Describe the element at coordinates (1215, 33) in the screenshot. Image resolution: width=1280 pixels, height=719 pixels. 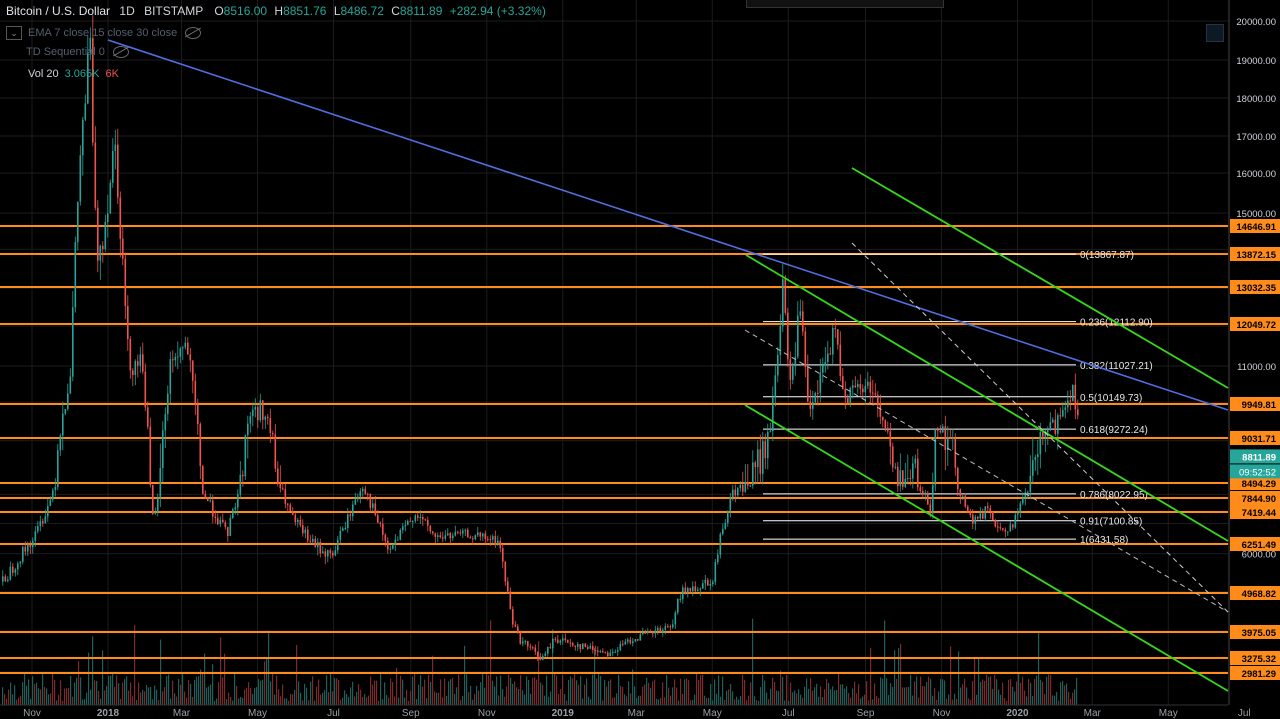
I see `settings-toggle-button` at that location.